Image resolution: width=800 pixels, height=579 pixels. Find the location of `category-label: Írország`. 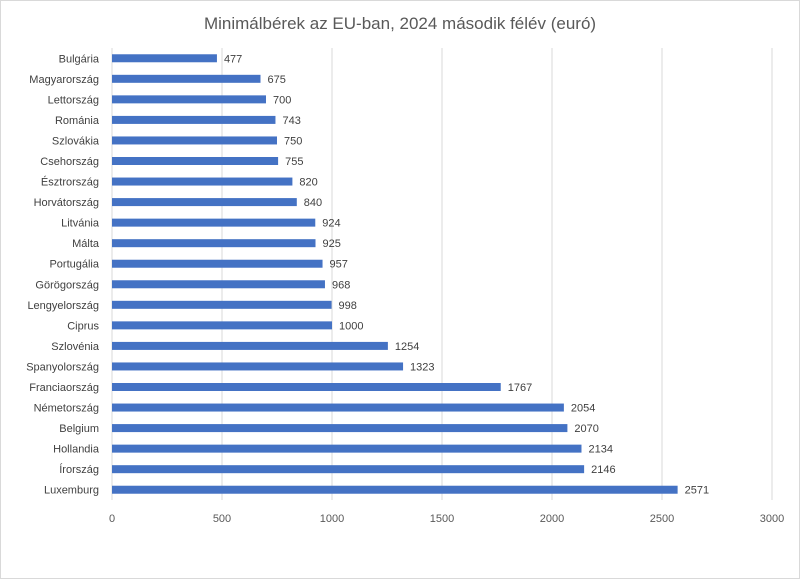

category-label: Írország is located at coordinates (79, 469).